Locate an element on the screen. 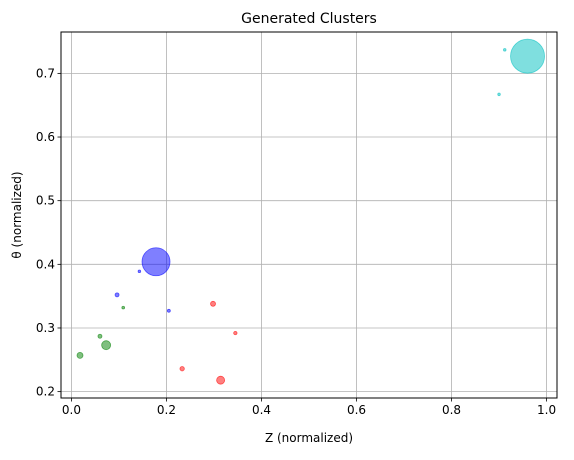 This screenshot has width=574, height=460. x-tick-label: 1.0 is located at coordinates (546, 410).